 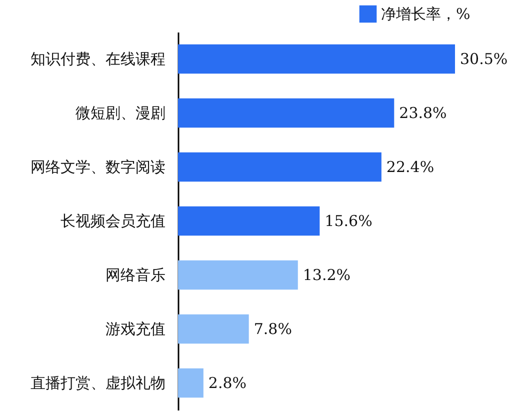 I want to click on y-tick-label: 知识付费、在线课程, so click(x=98, y=59).